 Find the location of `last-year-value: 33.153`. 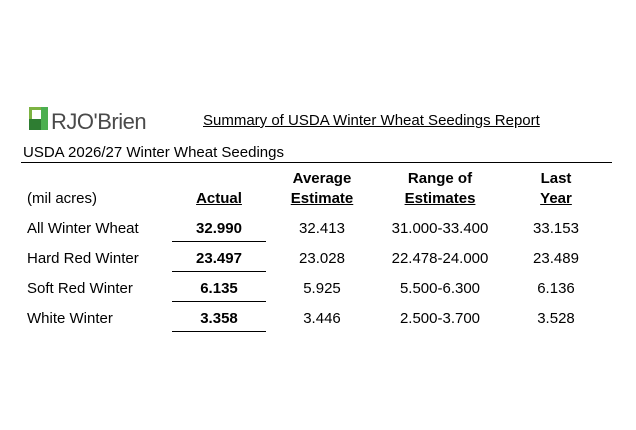

last-year-value: 33.153 is located at coordinates (556, 228).